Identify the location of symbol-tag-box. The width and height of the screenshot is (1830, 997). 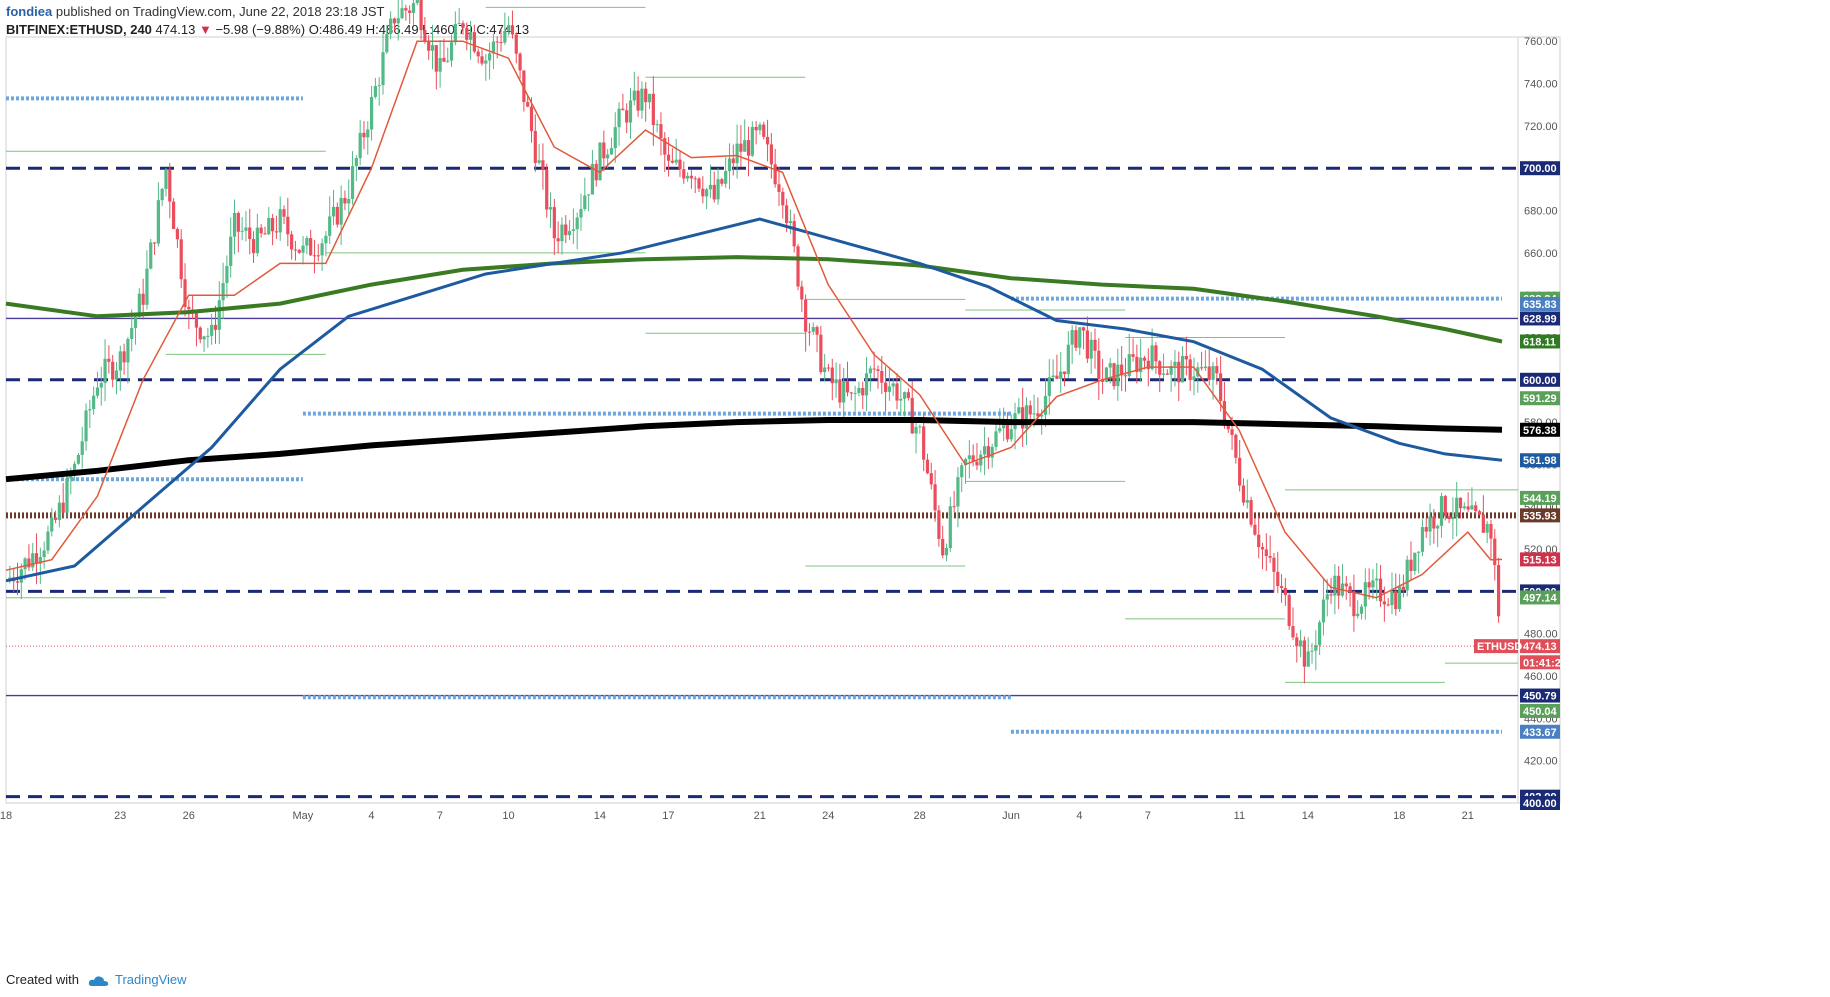
(1496, 646).